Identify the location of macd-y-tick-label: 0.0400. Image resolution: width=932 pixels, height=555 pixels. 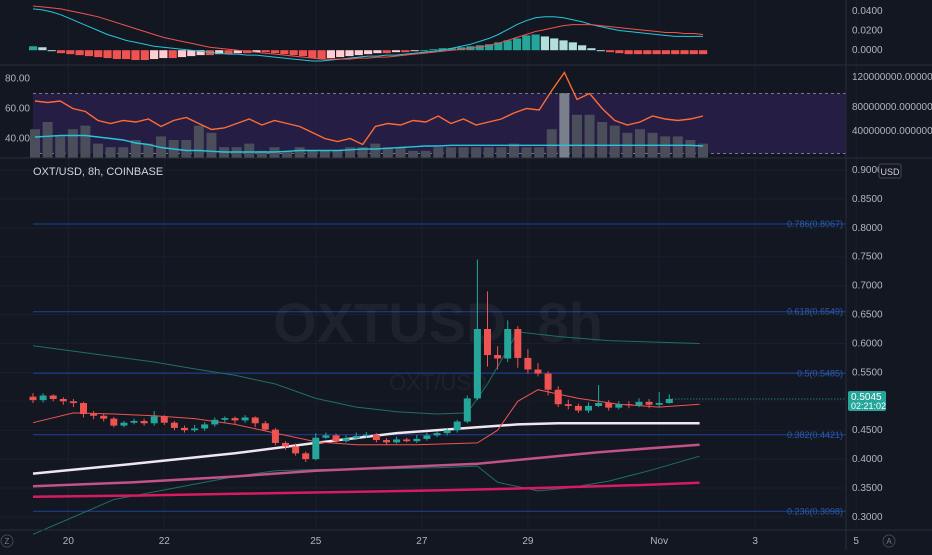
(867, 11).